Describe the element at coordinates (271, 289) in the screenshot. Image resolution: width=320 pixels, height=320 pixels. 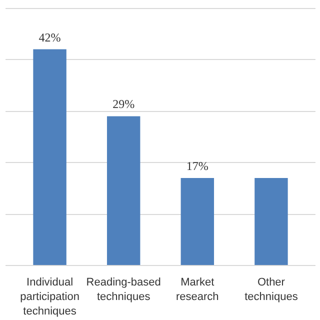
I see `x-tick-label: Other techniques` at that location.